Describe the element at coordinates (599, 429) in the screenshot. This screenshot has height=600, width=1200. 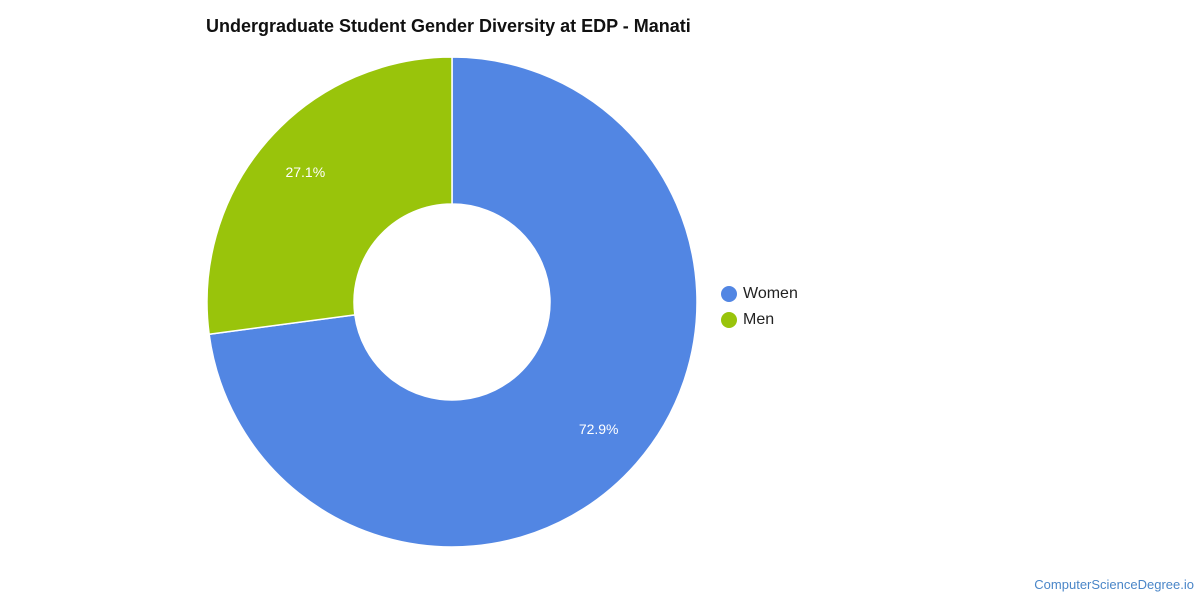
I see `slice-label-women: 72.9%` at that location.